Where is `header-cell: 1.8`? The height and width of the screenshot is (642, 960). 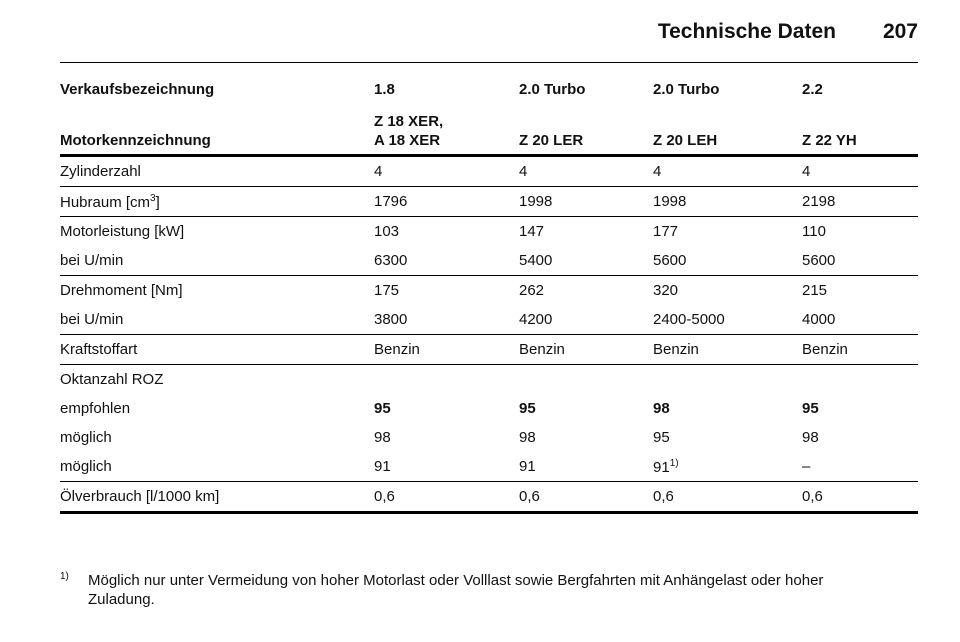
header-cell: 1.8 is located at coordinates (384, 89).